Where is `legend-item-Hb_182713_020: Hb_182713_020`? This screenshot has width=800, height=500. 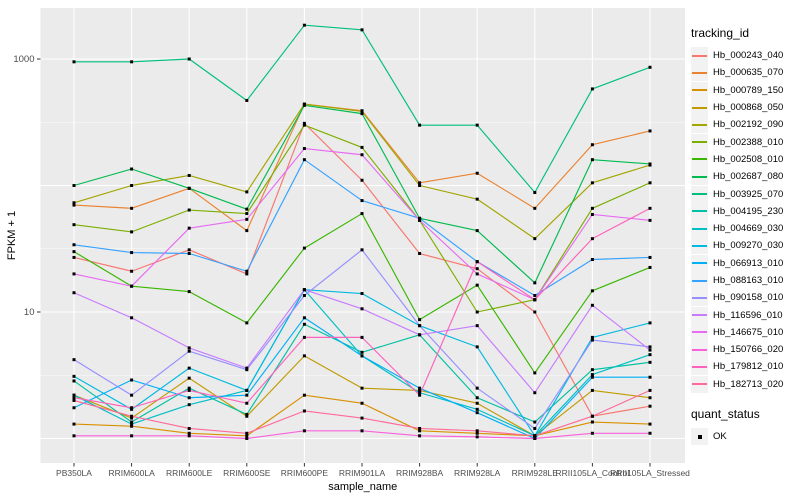 legend-item-Hb_182713_020: Hb_182713_020 is located at coordinates (745, 384).